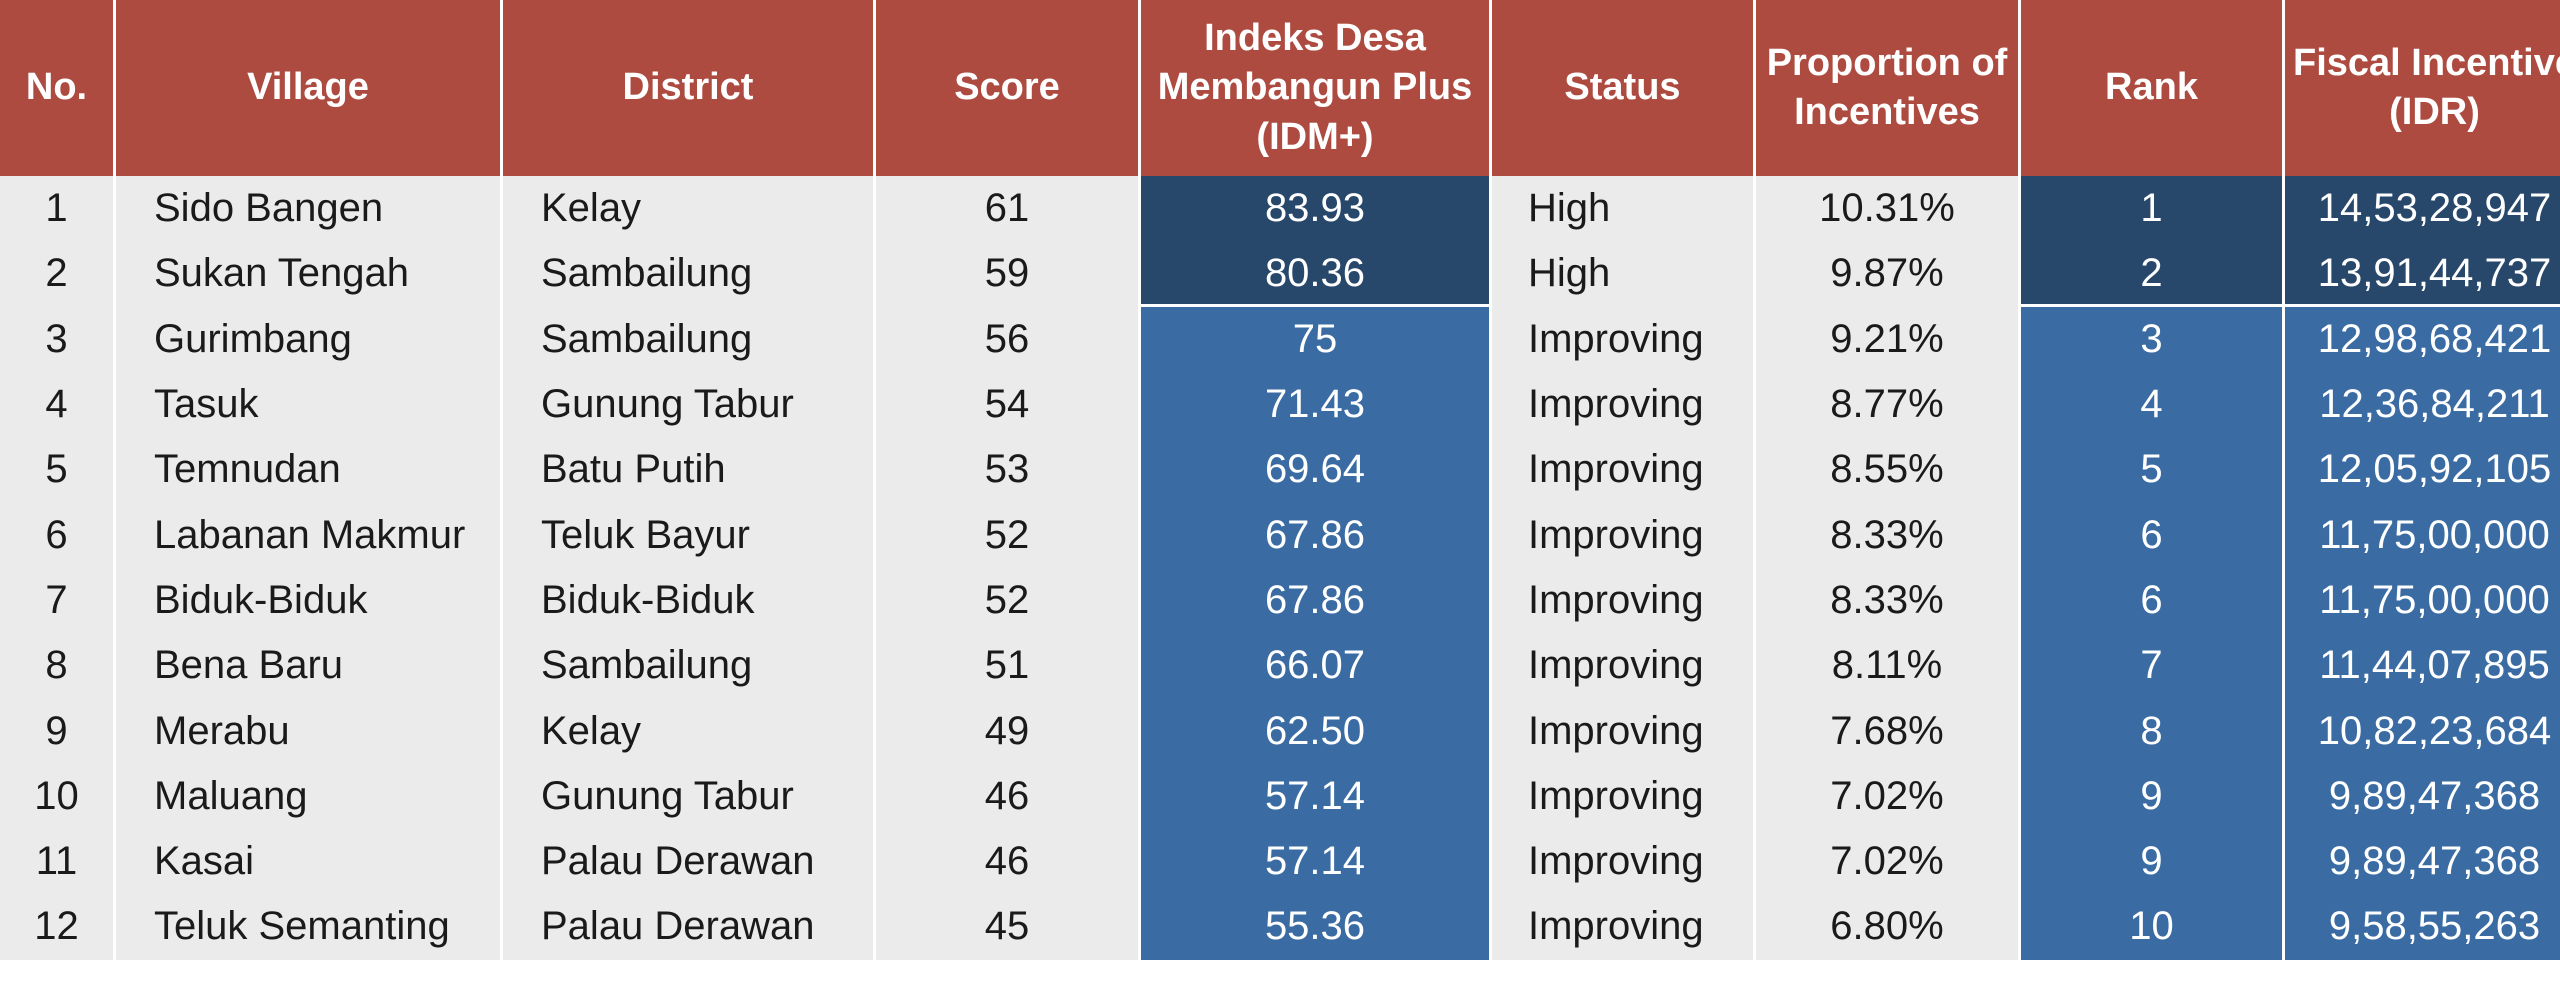 The image size is (2560, 985). I want to click on cell-no: 11, so click(56, 861).